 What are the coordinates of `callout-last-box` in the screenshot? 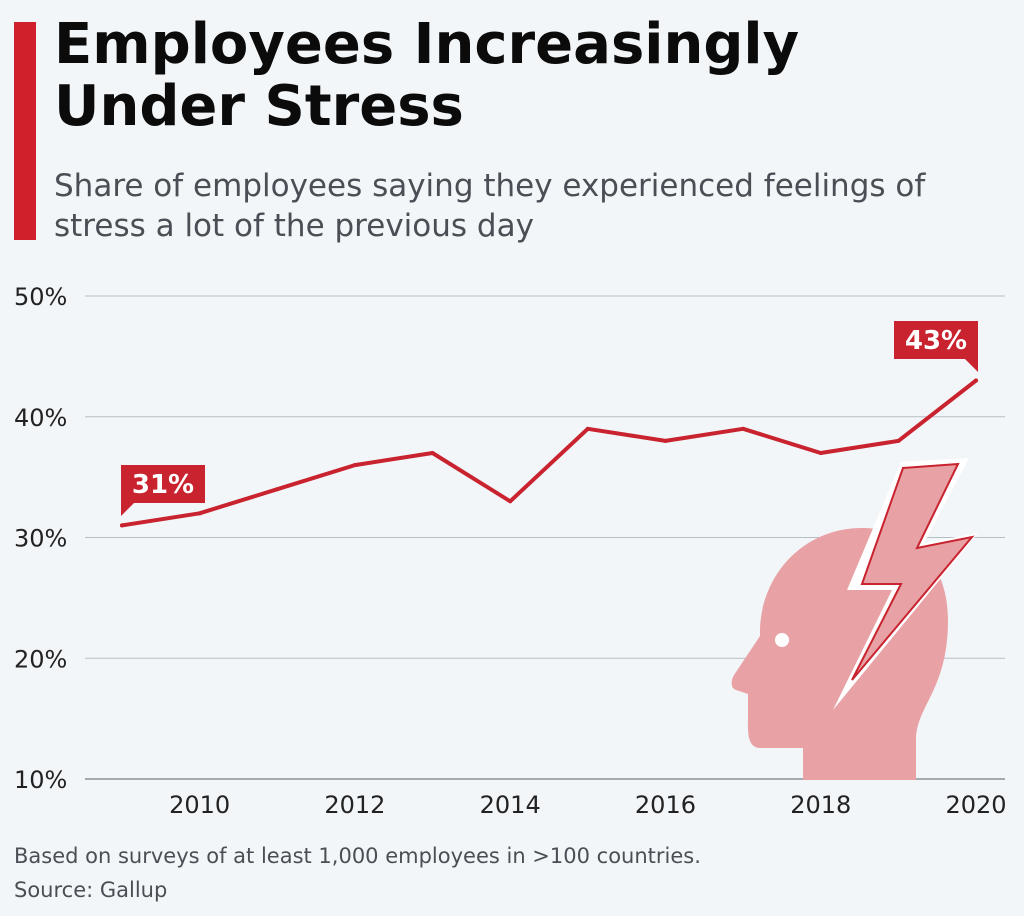 It's located at (936, 340).